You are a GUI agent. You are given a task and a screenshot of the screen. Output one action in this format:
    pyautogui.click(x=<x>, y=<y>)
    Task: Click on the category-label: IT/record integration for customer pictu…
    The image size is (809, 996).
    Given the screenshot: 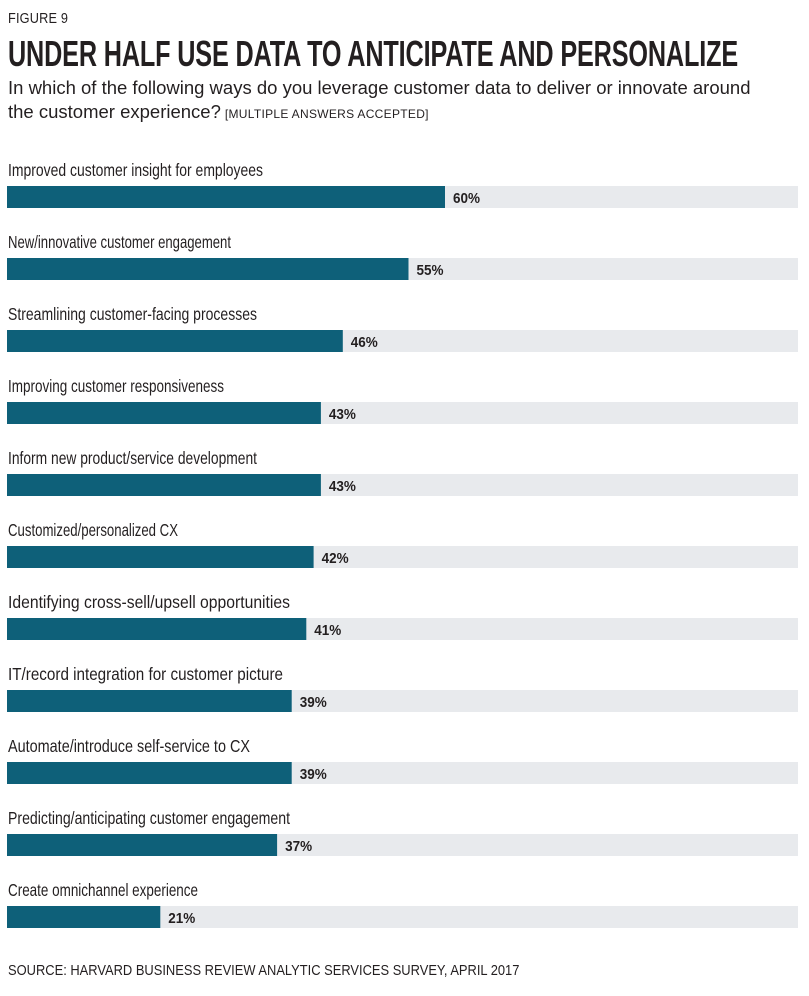 What is the action you would take?
    pyautogui.click(x=145, y=674)
    